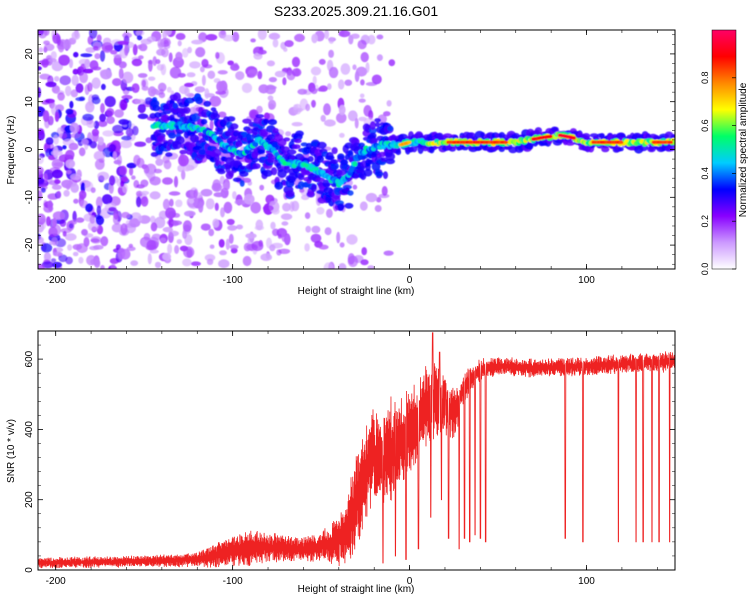 This screenshot has height=600, width=750. Describe the element at coordinates (56, 581) in the screenshot. I see `snr-xtick-label: -200` at that location.